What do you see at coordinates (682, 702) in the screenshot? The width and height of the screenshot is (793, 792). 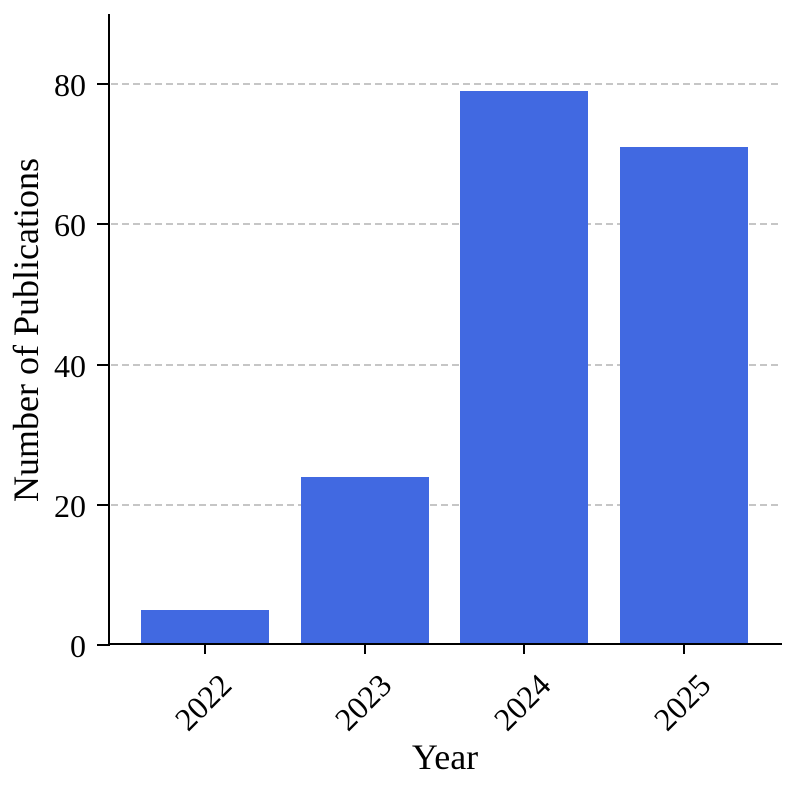 I see `x-tick-label-2025: 2025` at bounding box center [682, 702].